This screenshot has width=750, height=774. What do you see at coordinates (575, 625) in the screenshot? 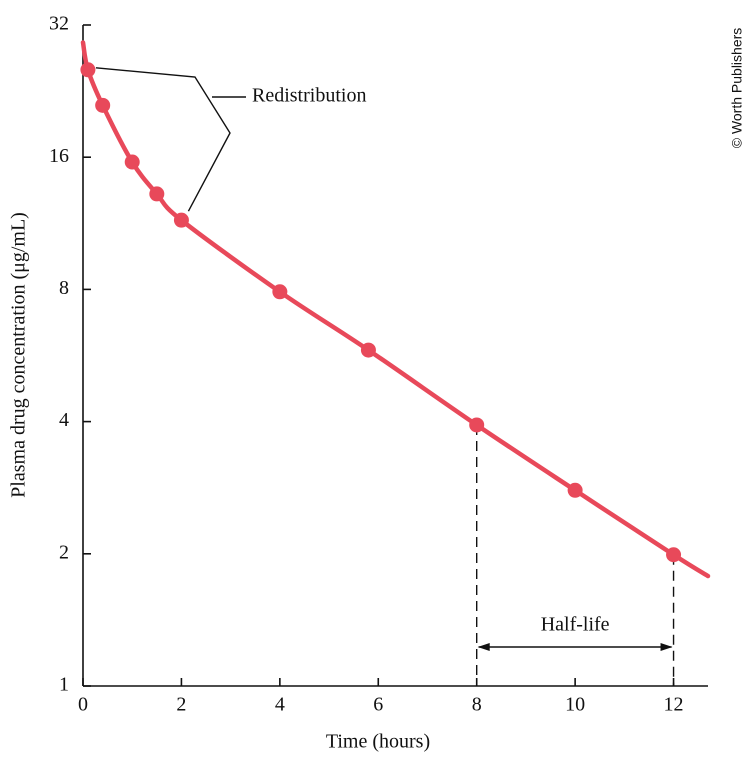
I see `half-life-label: Half-life` at bounding box center [575, 625].